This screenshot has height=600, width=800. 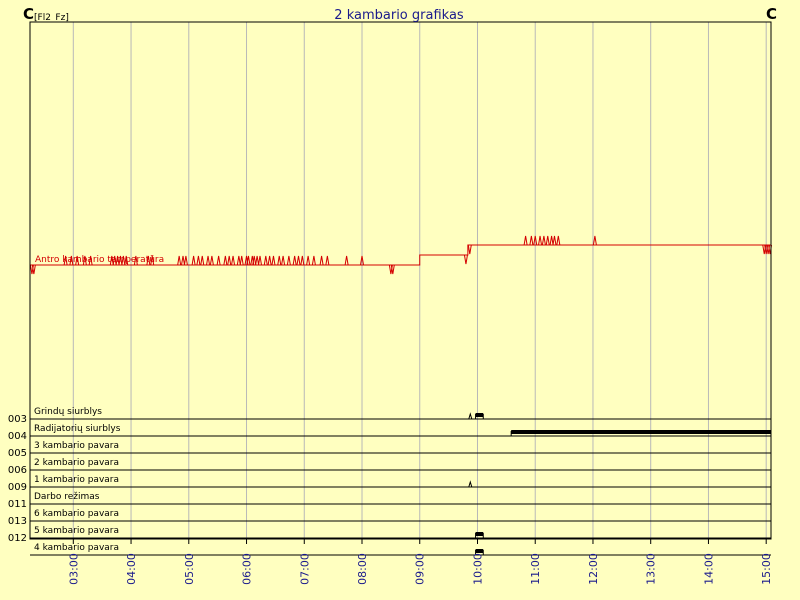 I want to click on analog-series: Antro kambario temperatūra, so click(x=401, y=255).